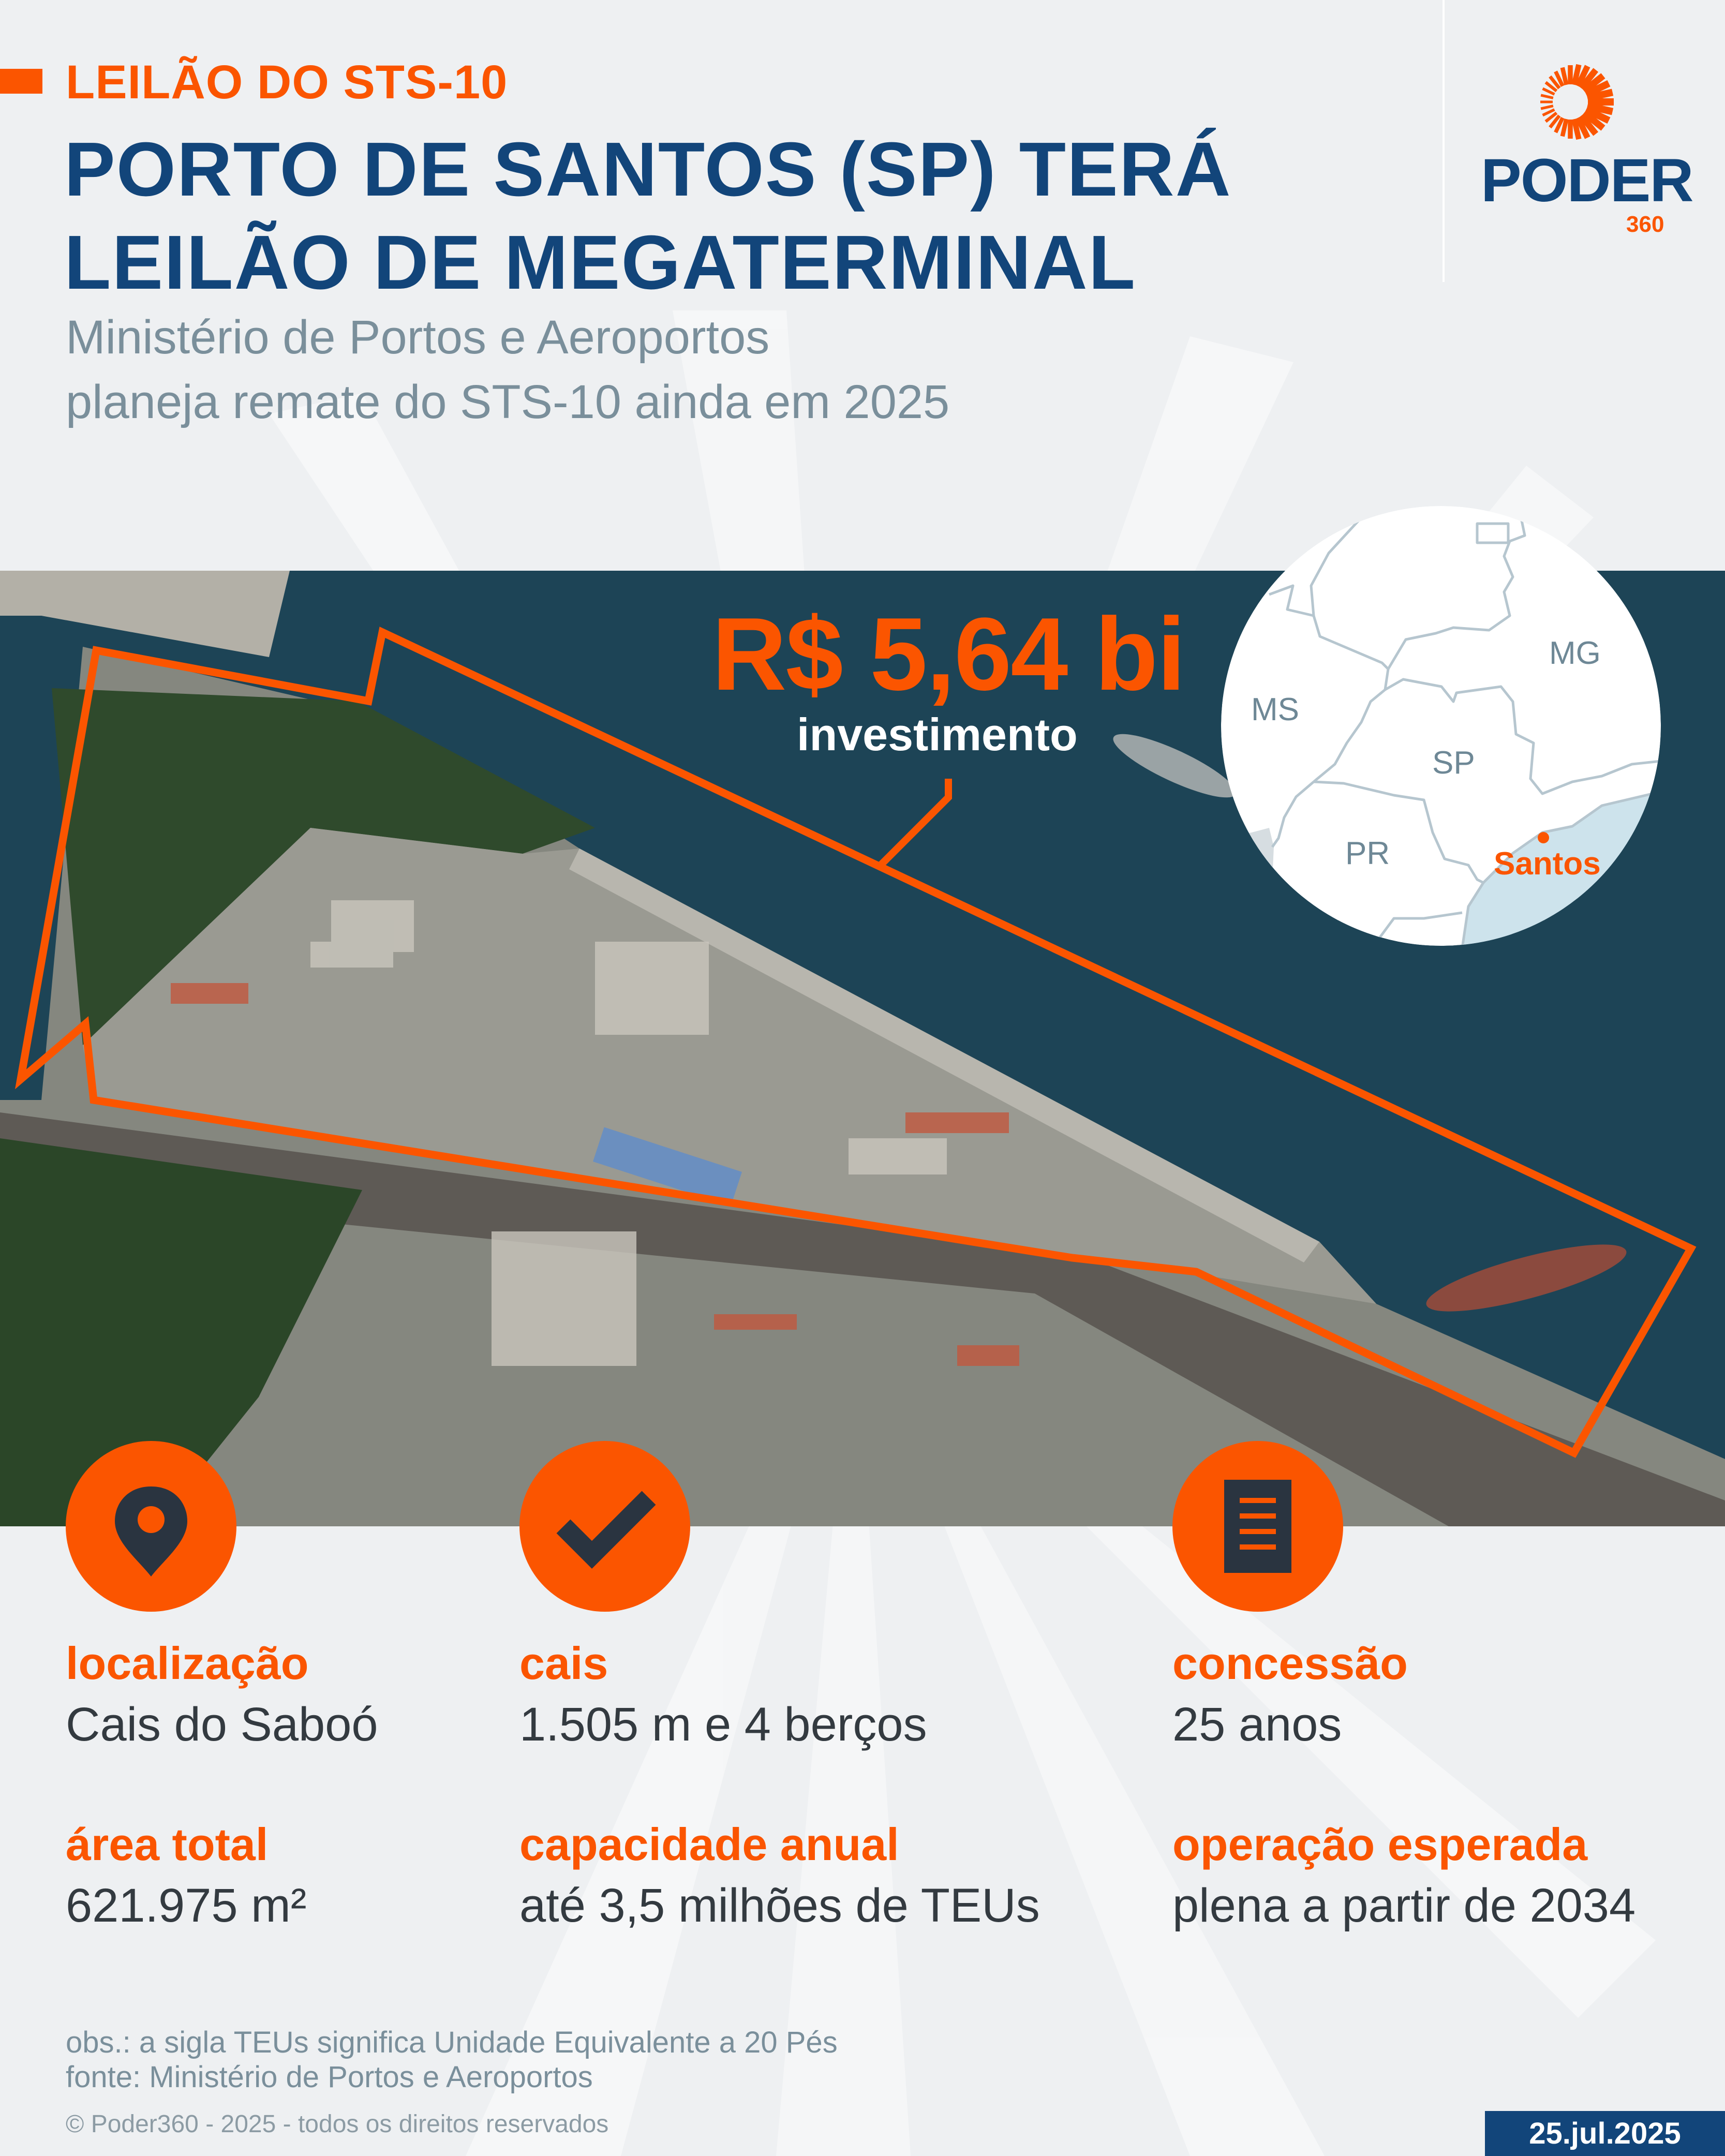 The image size is (1725, 2156). I want to click on publication-date: 25.jul.2025, so click(1605, 2133).